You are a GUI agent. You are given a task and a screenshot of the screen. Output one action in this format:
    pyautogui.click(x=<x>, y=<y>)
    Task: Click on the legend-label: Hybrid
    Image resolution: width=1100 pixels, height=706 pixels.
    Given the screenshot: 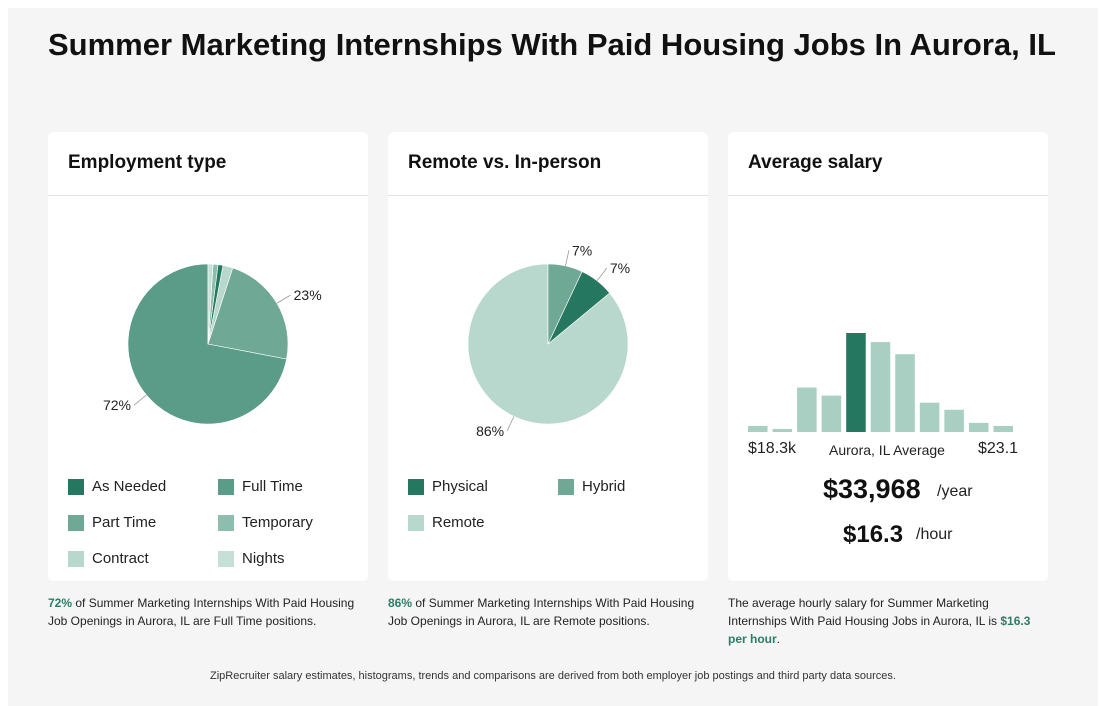 What is the action you would take?
    pyautogui.click(x=604, y=486)
    